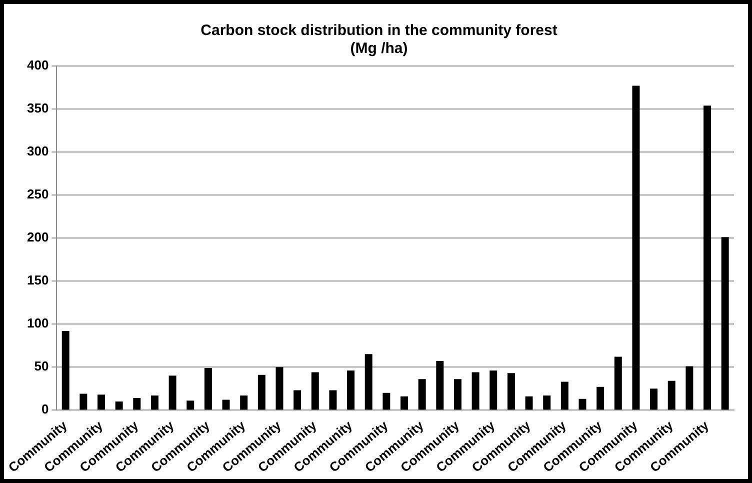 Image resolution: width=752 pixels, height=483 pixels. I want to click on y-tick-label: 400, so click(37, 65).